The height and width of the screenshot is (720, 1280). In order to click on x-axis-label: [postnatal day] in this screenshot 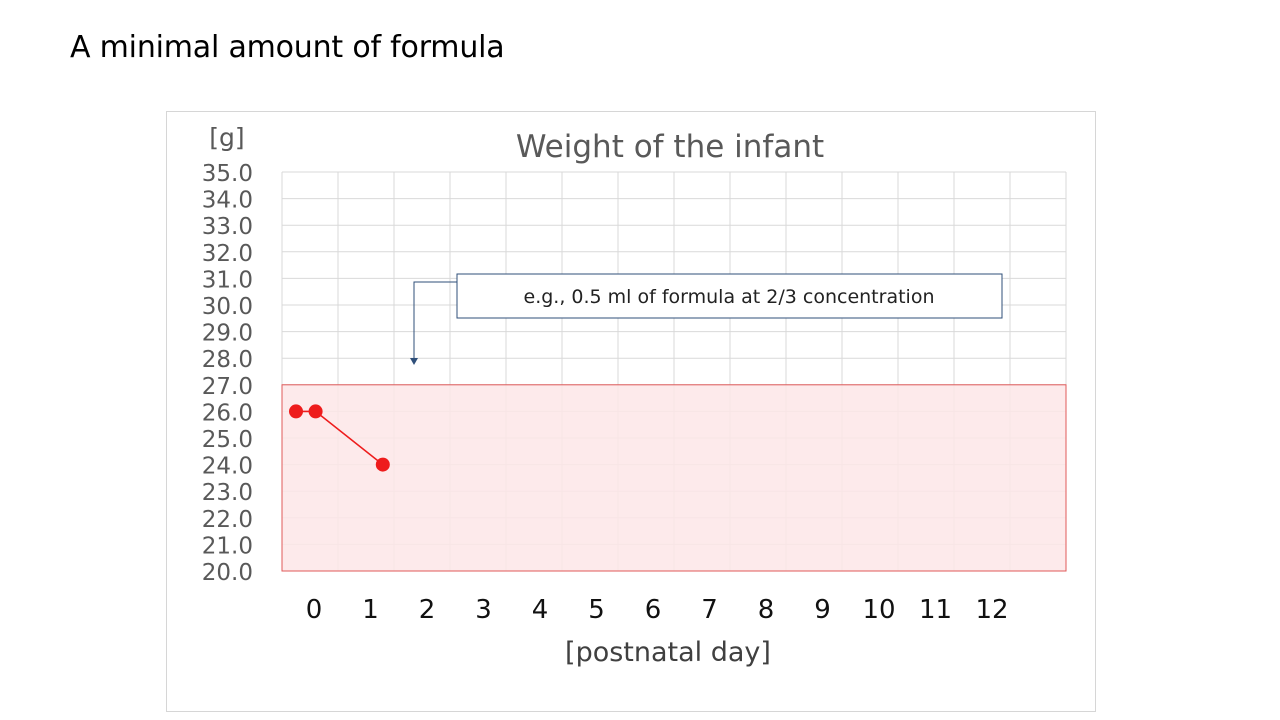, I will do `click(668, 652)`.